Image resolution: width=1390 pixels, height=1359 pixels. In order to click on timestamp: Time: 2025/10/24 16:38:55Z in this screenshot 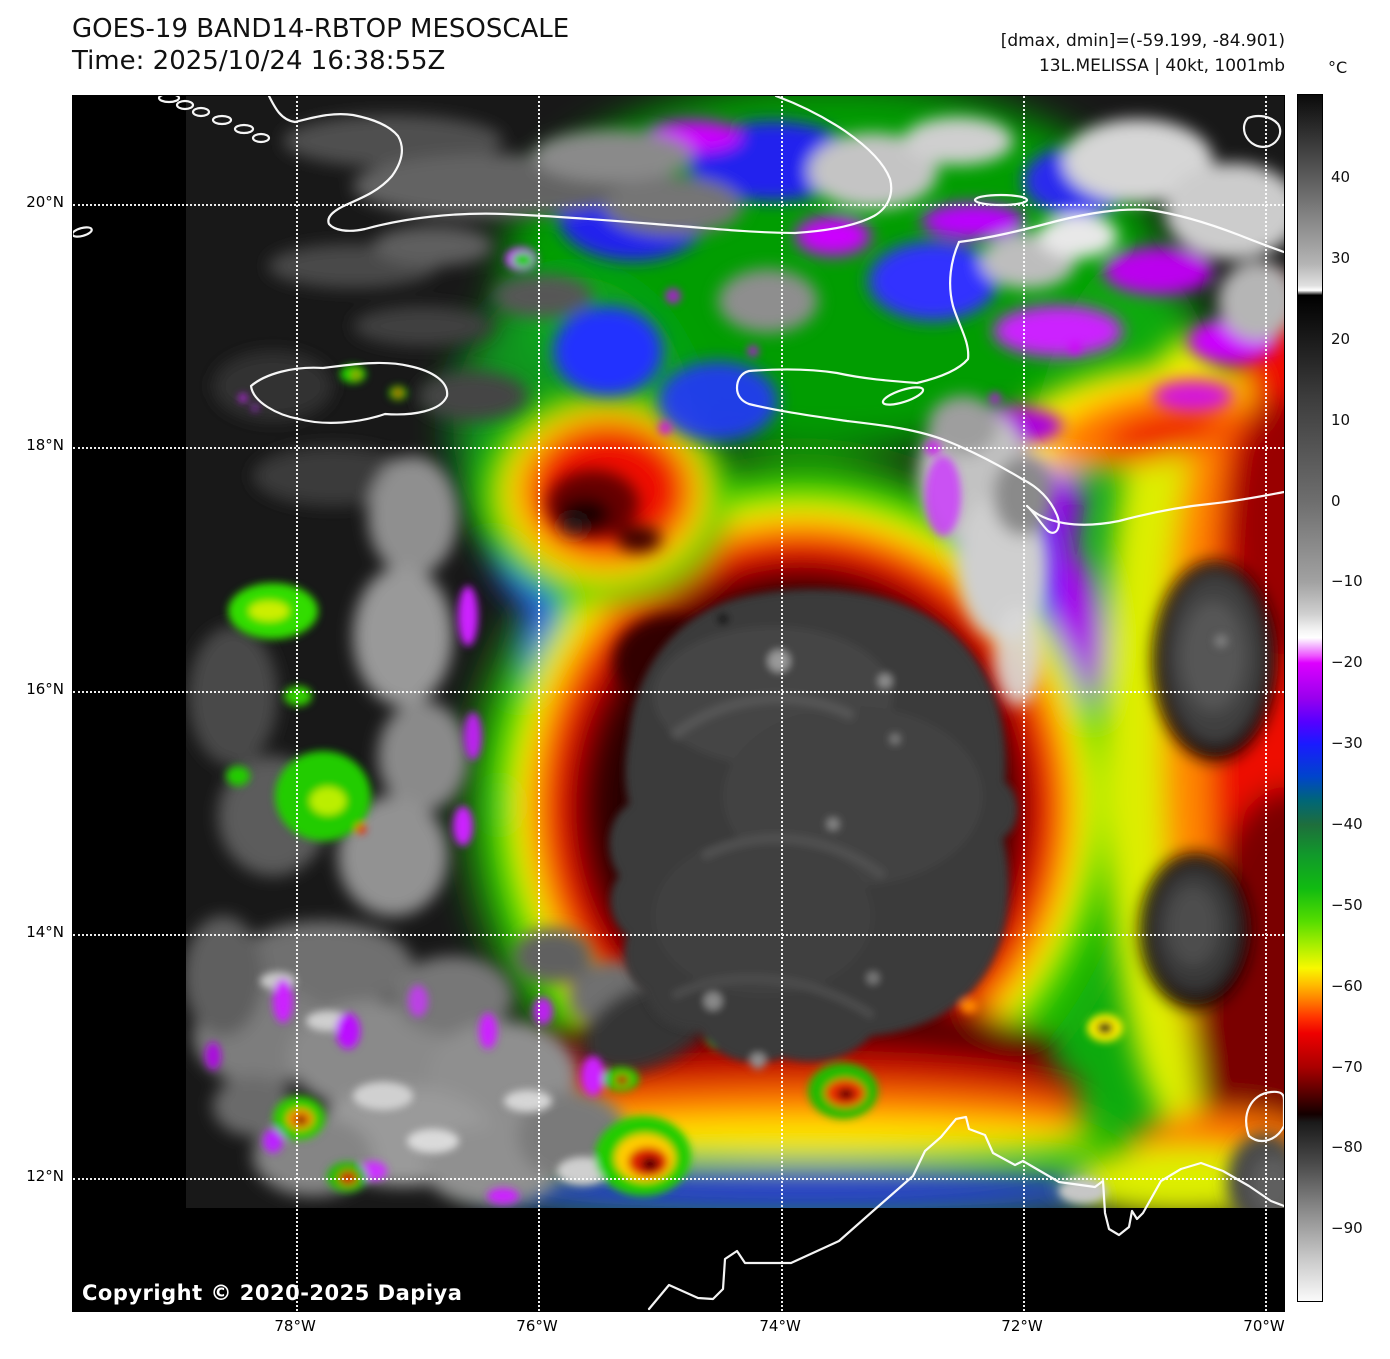, I will do `click(259, 61)`.